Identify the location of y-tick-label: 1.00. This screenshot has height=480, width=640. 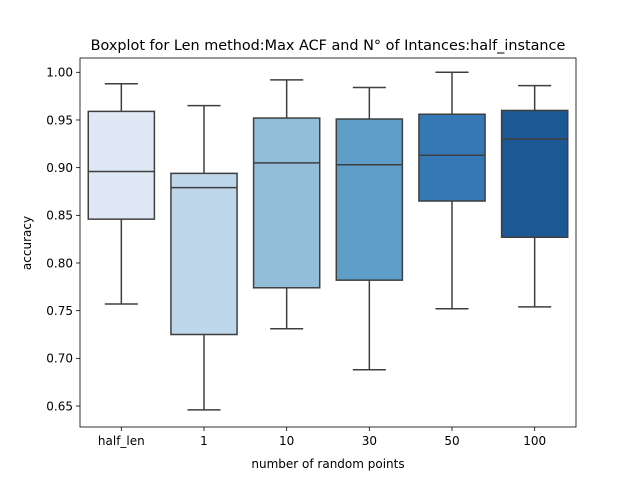
(59, 73).